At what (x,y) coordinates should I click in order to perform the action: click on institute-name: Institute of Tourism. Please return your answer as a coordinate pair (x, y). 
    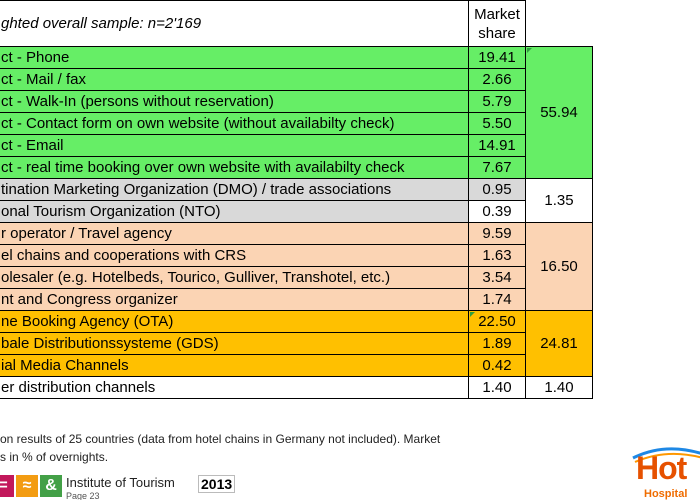
    Looking at the image, I should click on (120, 482).